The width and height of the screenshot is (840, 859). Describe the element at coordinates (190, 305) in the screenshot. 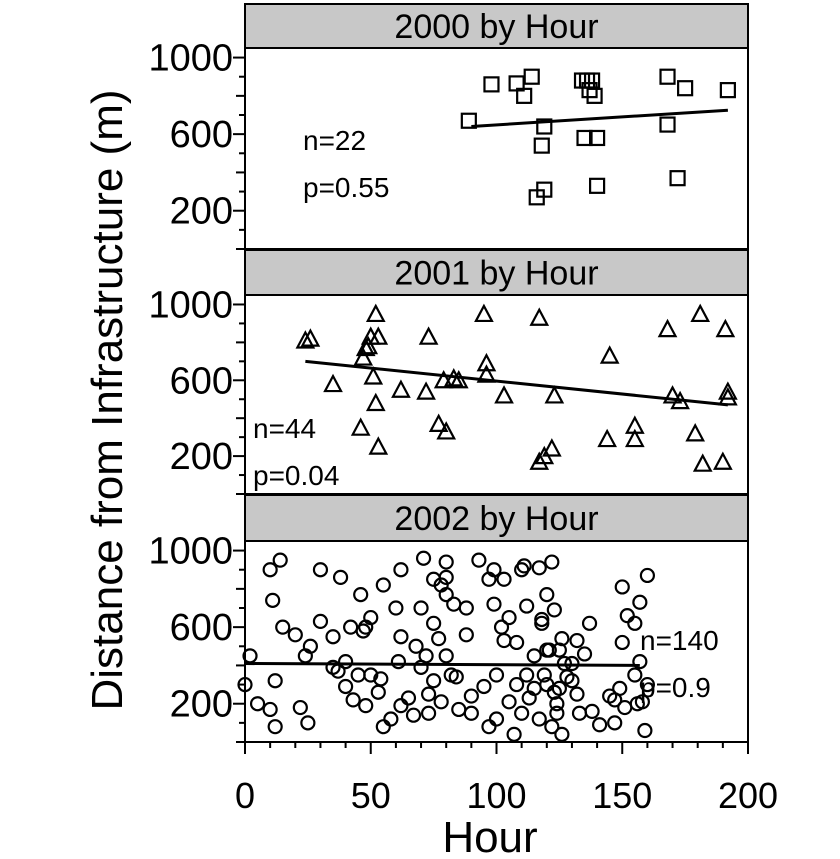

I see `y-tick-label: 1000` at that location.